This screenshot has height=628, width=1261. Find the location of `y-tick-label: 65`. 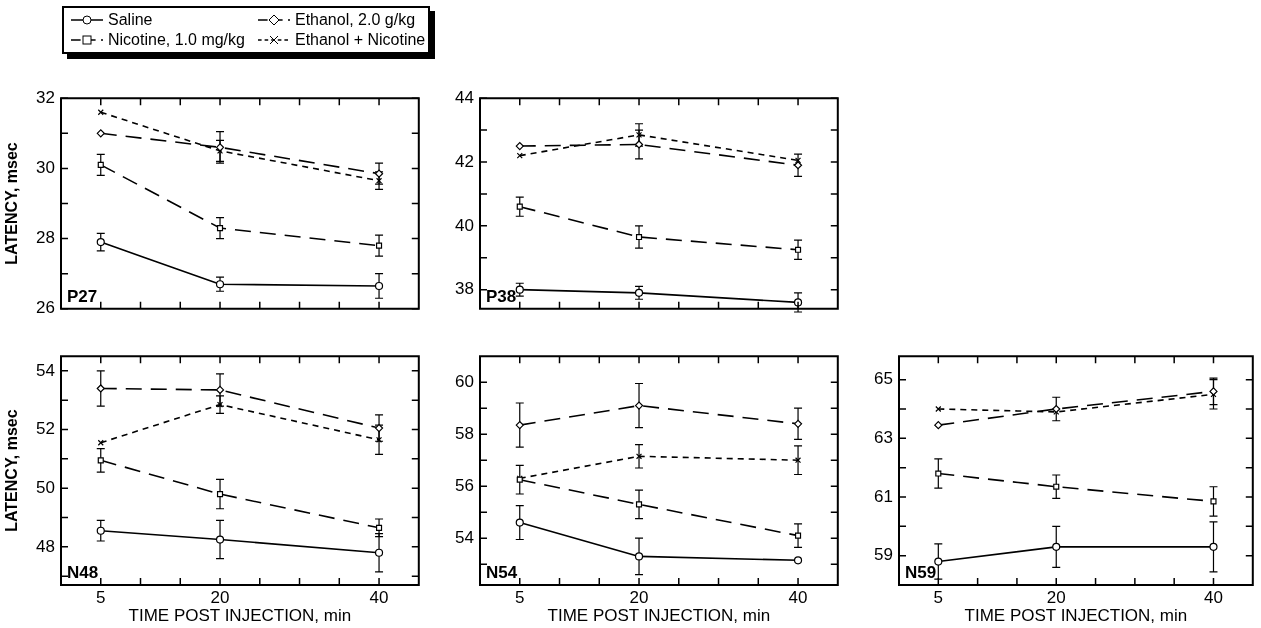

y-tick-label: 65 is located at coordinates (883, 379).